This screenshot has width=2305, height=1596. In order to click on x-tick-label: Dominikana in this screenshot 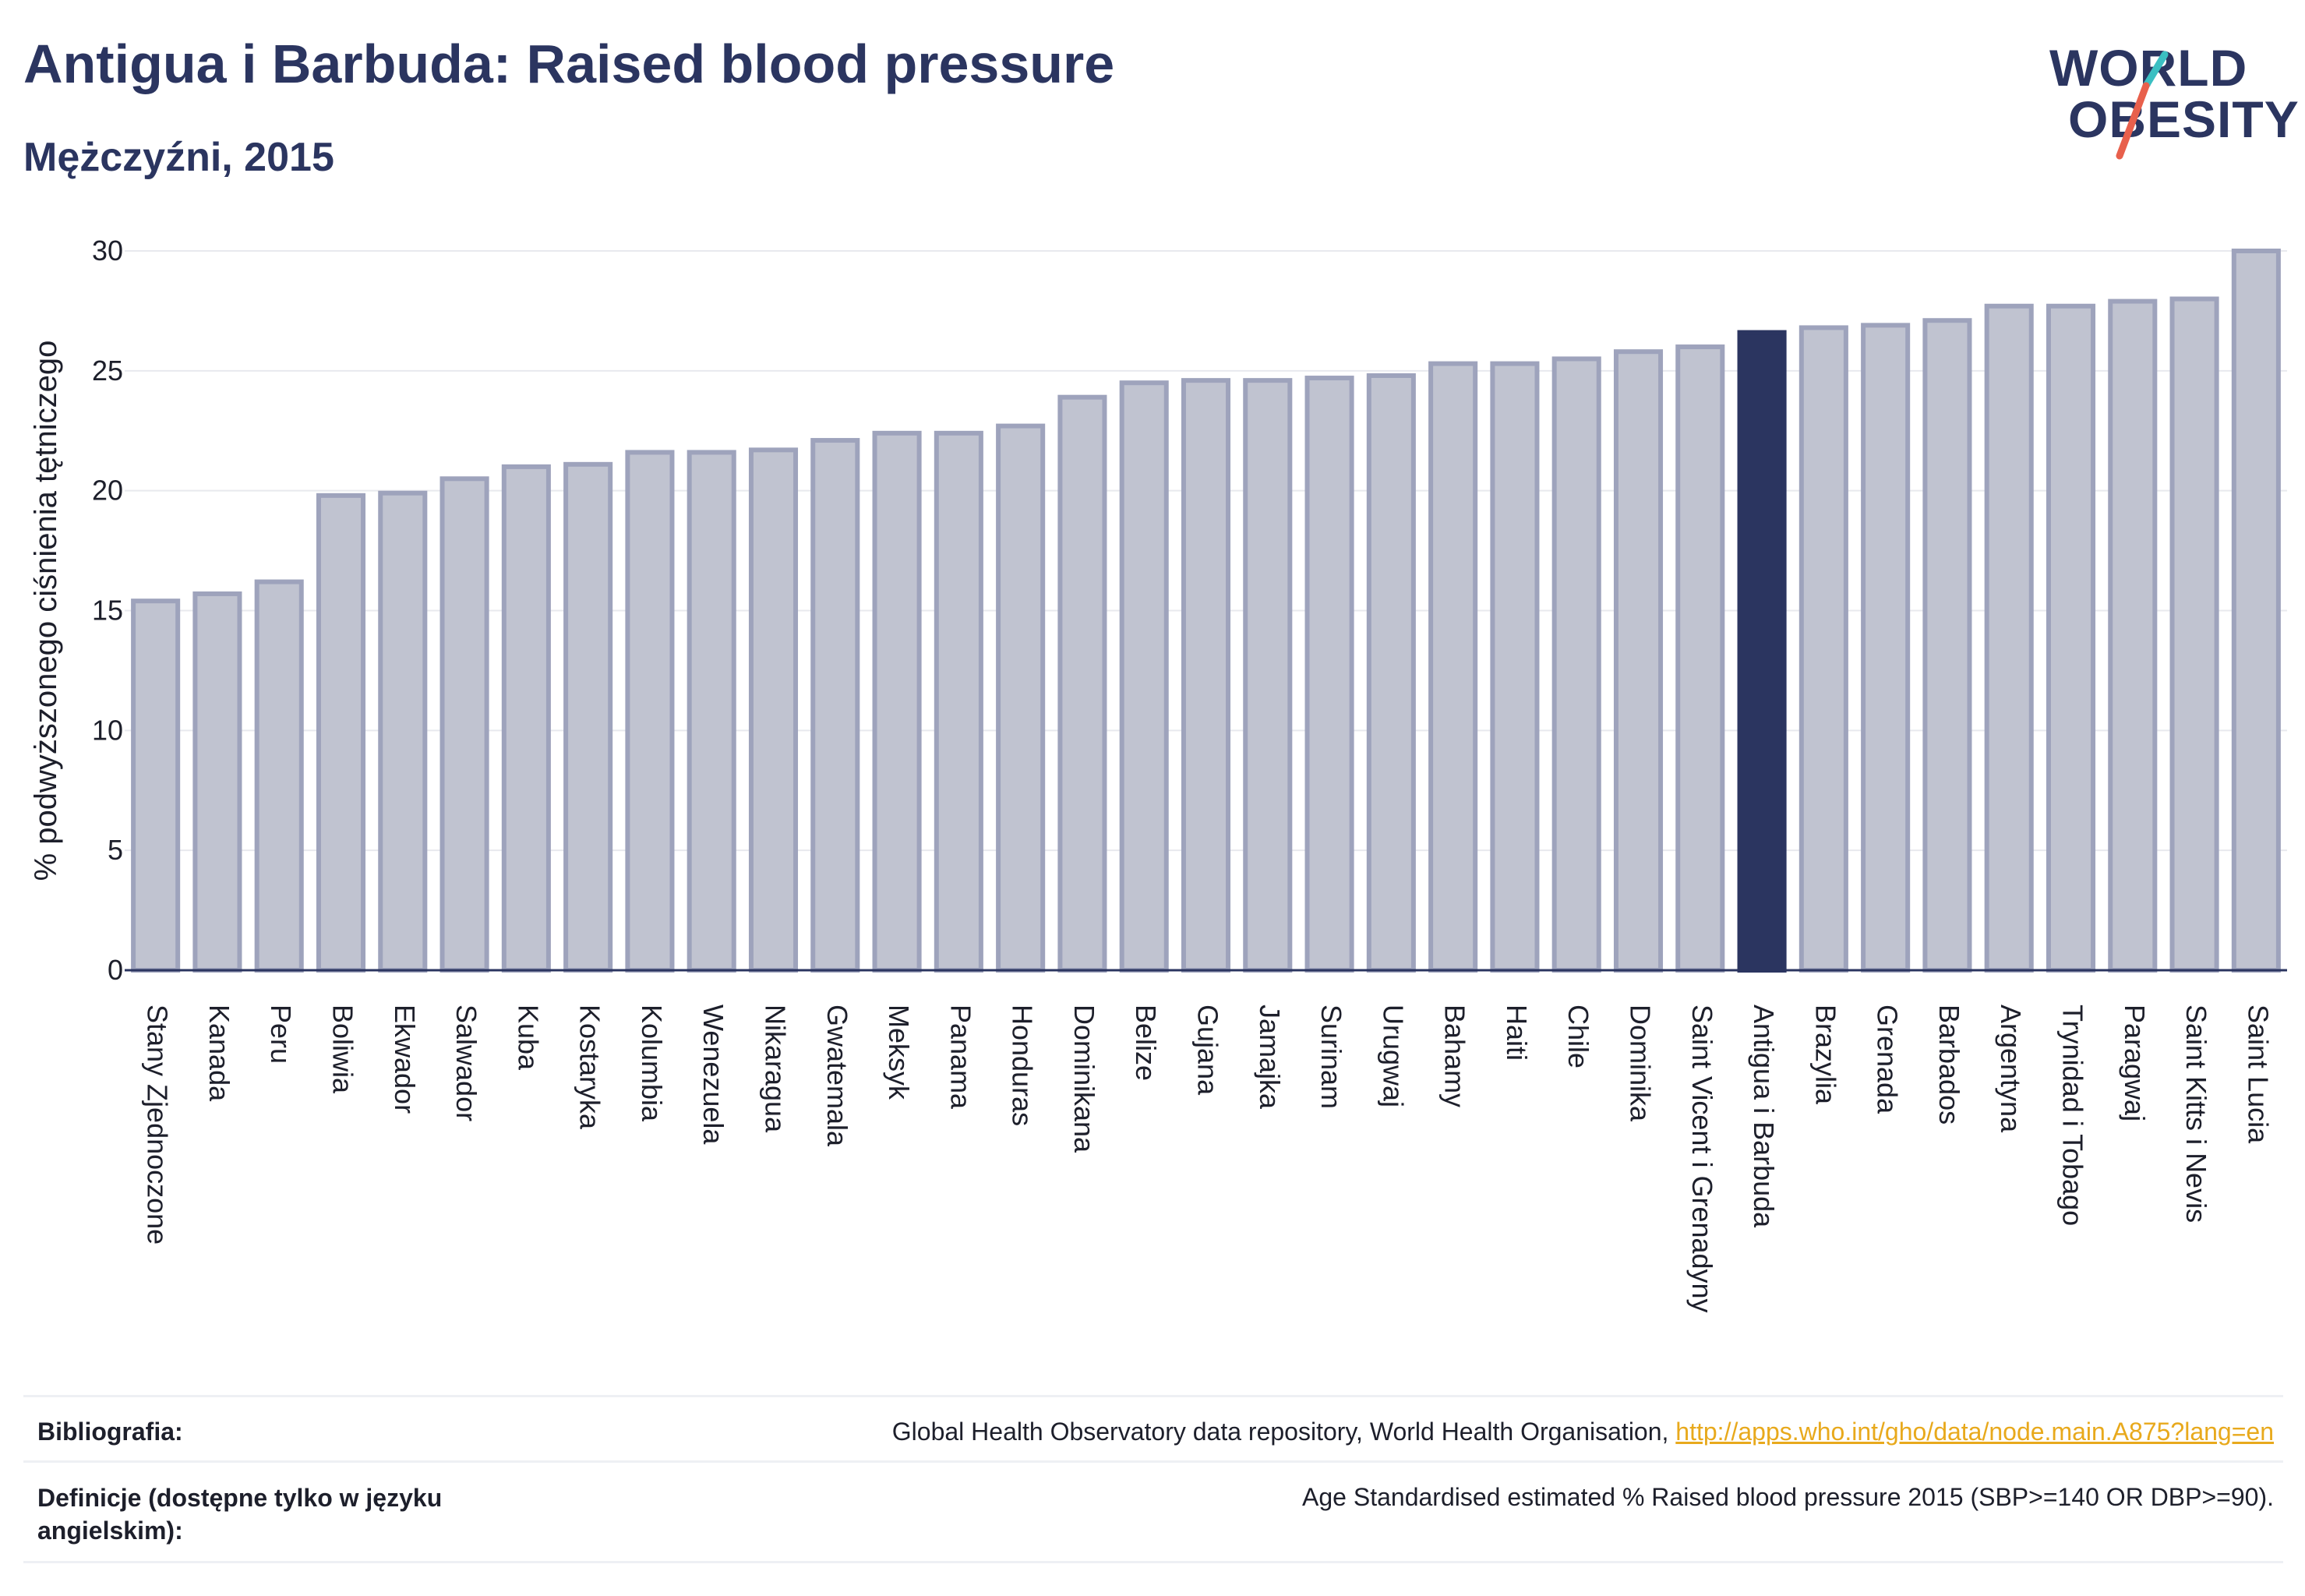, I will do `click(1084, 1079)`.